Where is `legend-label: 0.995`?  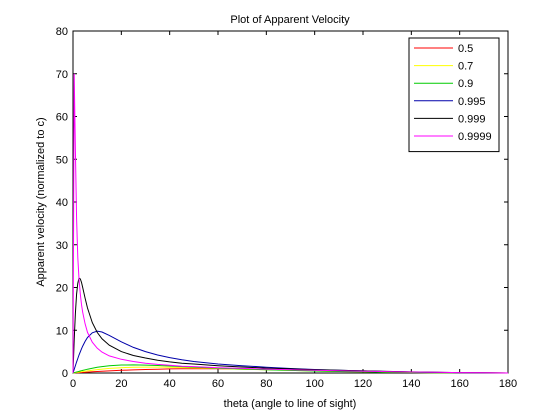 legend-label: 0.995 is located at coordinates (472, 102).